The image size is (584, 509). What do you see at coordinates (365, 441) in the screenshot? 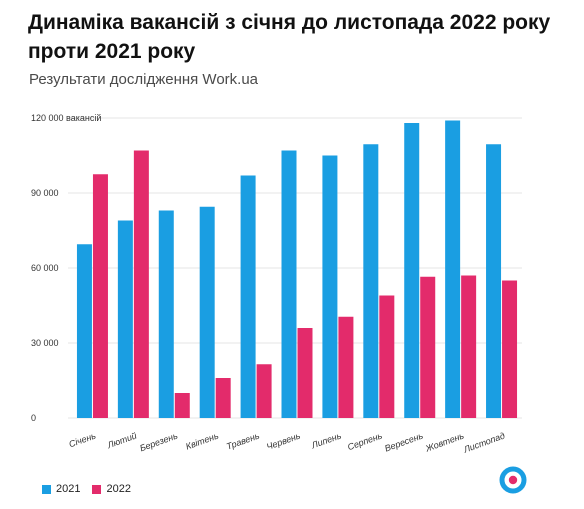
I see `x-tick-label: Серпень` at bounding box center [365, 441].